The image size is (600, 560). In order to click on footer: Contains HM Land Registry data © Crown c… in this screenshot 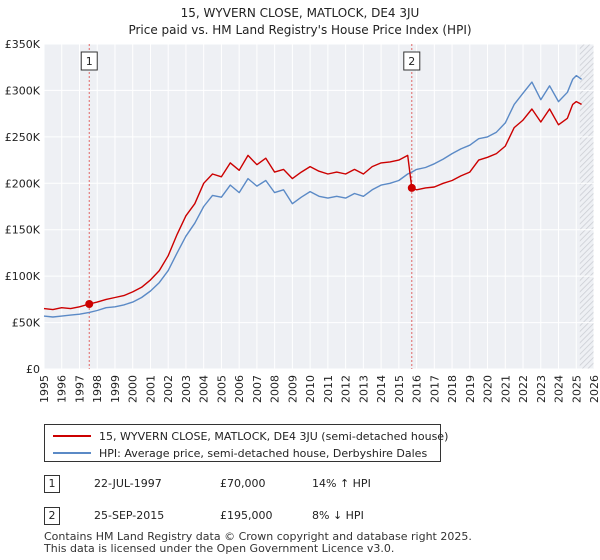, I will do `click(258, 543)`.